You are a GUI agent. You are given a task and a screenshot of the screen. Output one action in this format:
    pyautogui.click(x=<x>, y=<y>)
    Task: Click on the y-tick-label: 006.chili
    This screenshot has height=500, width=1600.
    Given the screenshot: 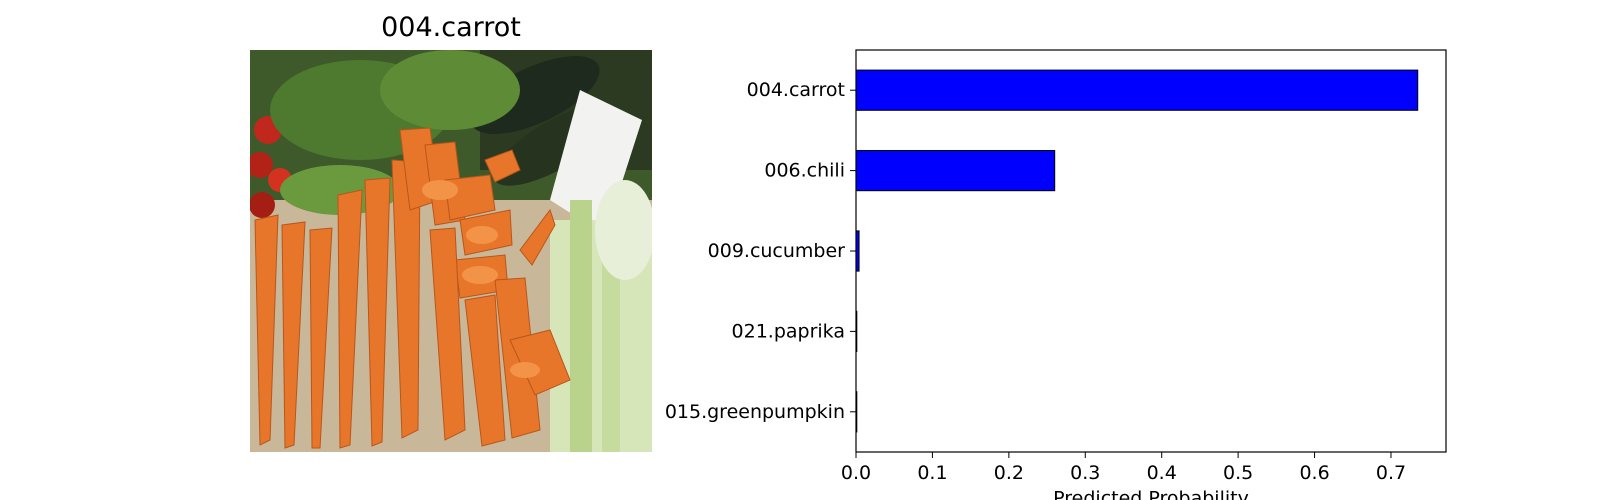 What is the action you would take?
    pyautogui.click(x=804, y=171)
    